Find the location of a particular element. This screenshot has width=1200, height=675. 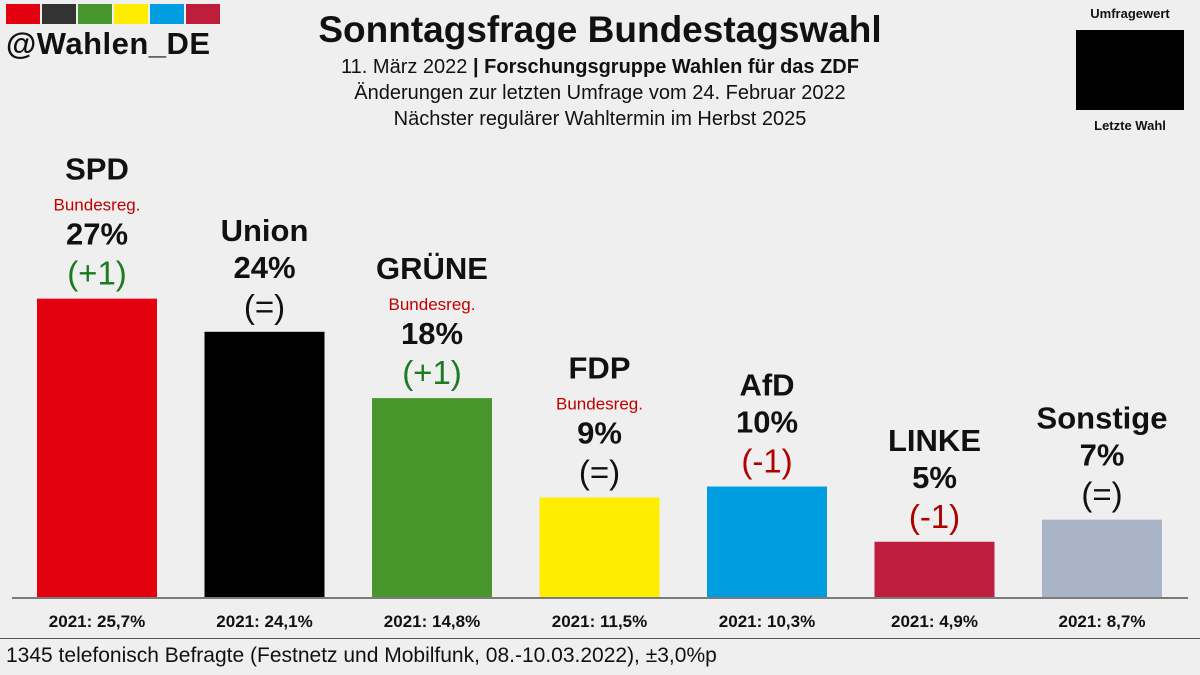

footer-divider is located at coordinates (600, 638).